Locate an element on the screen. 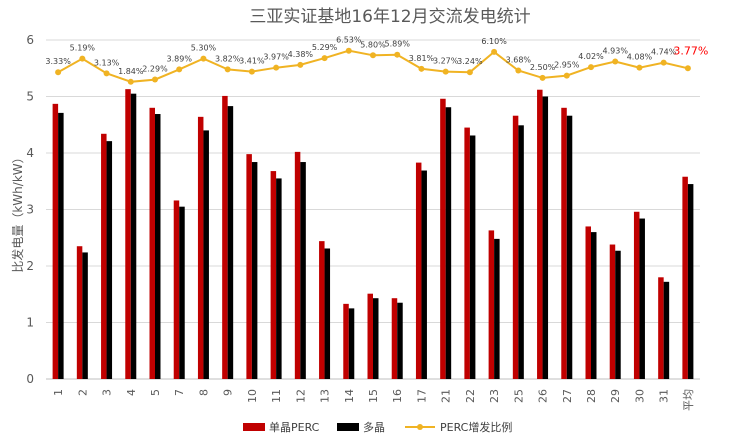 This screenshot has width=743, height=439. ratio-label: 3.41% is located at coordinates (252, 61).